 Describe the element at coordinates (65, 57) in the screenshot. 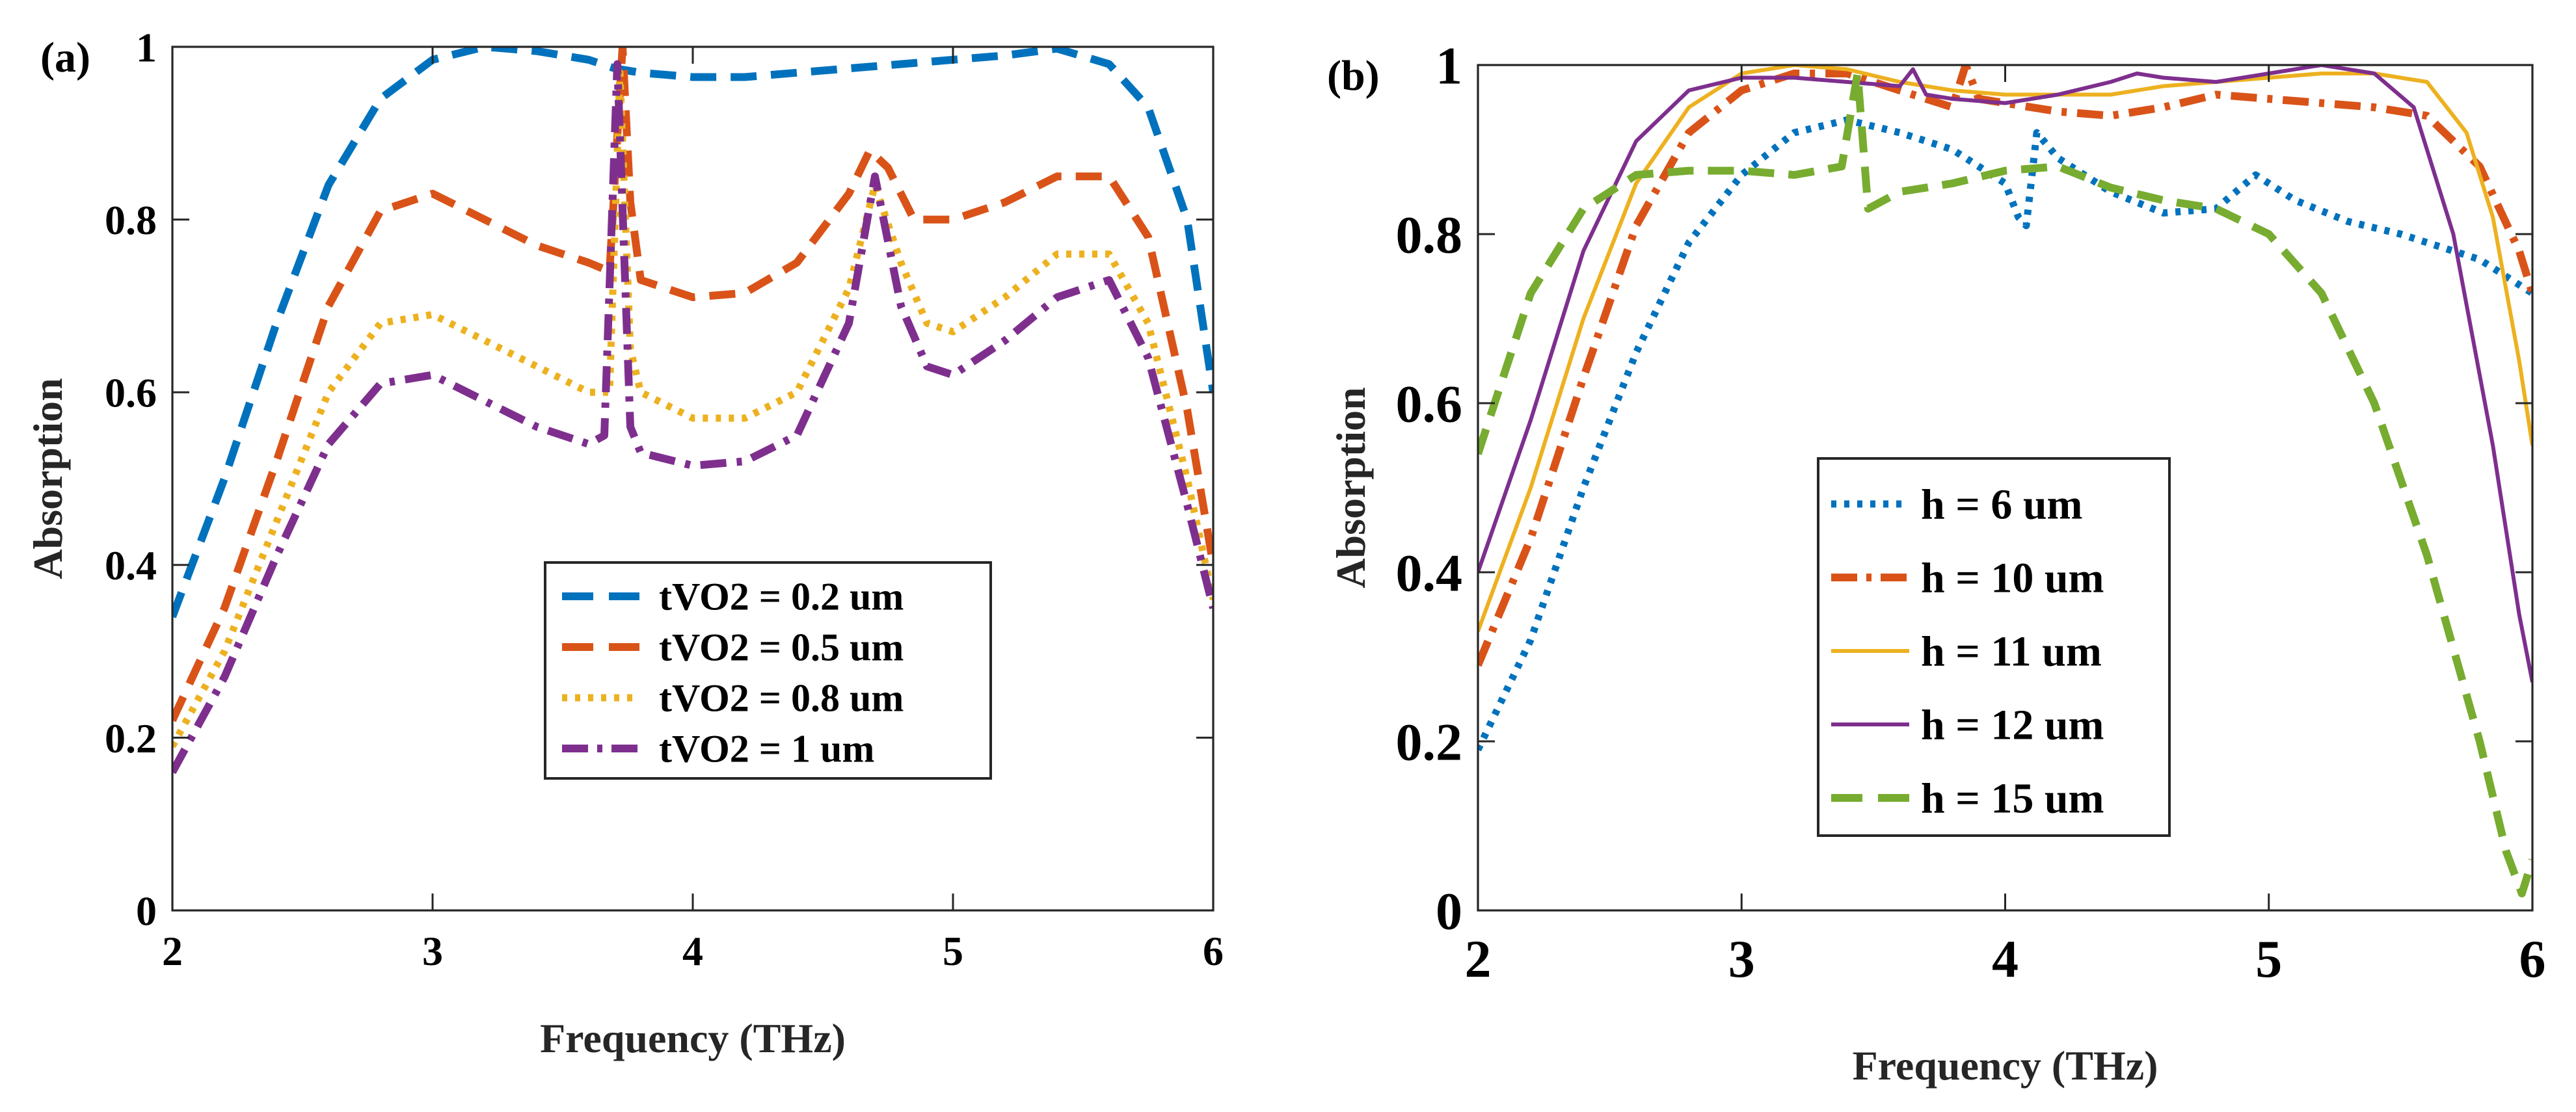

I see `panel-a-label: (a)` at that location.